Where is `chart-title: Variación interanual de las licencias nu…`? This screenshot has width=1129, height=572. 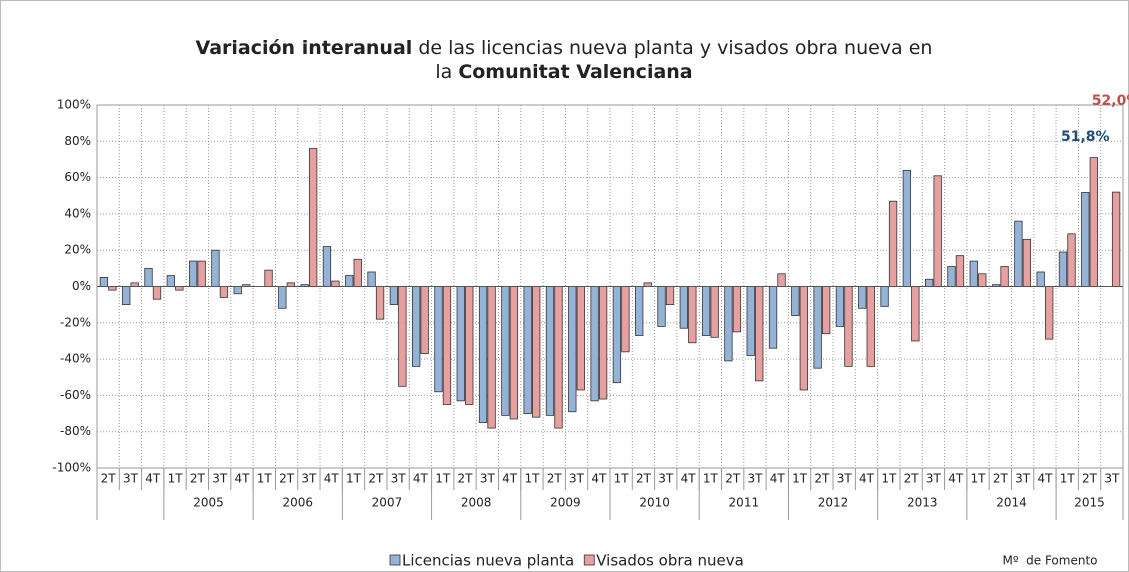
chart-title: Variación interanual de las licencias nu… is located at coordinates (564, 48).